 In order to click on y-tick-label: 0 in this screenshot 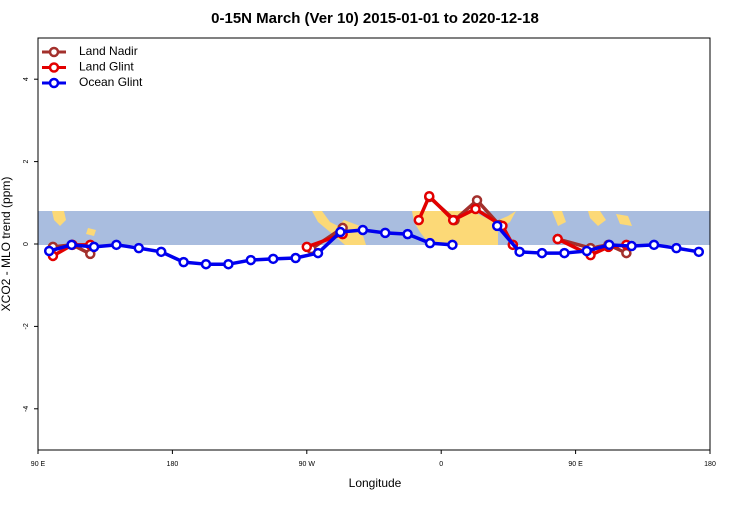, I will do `click(26, 244)`.